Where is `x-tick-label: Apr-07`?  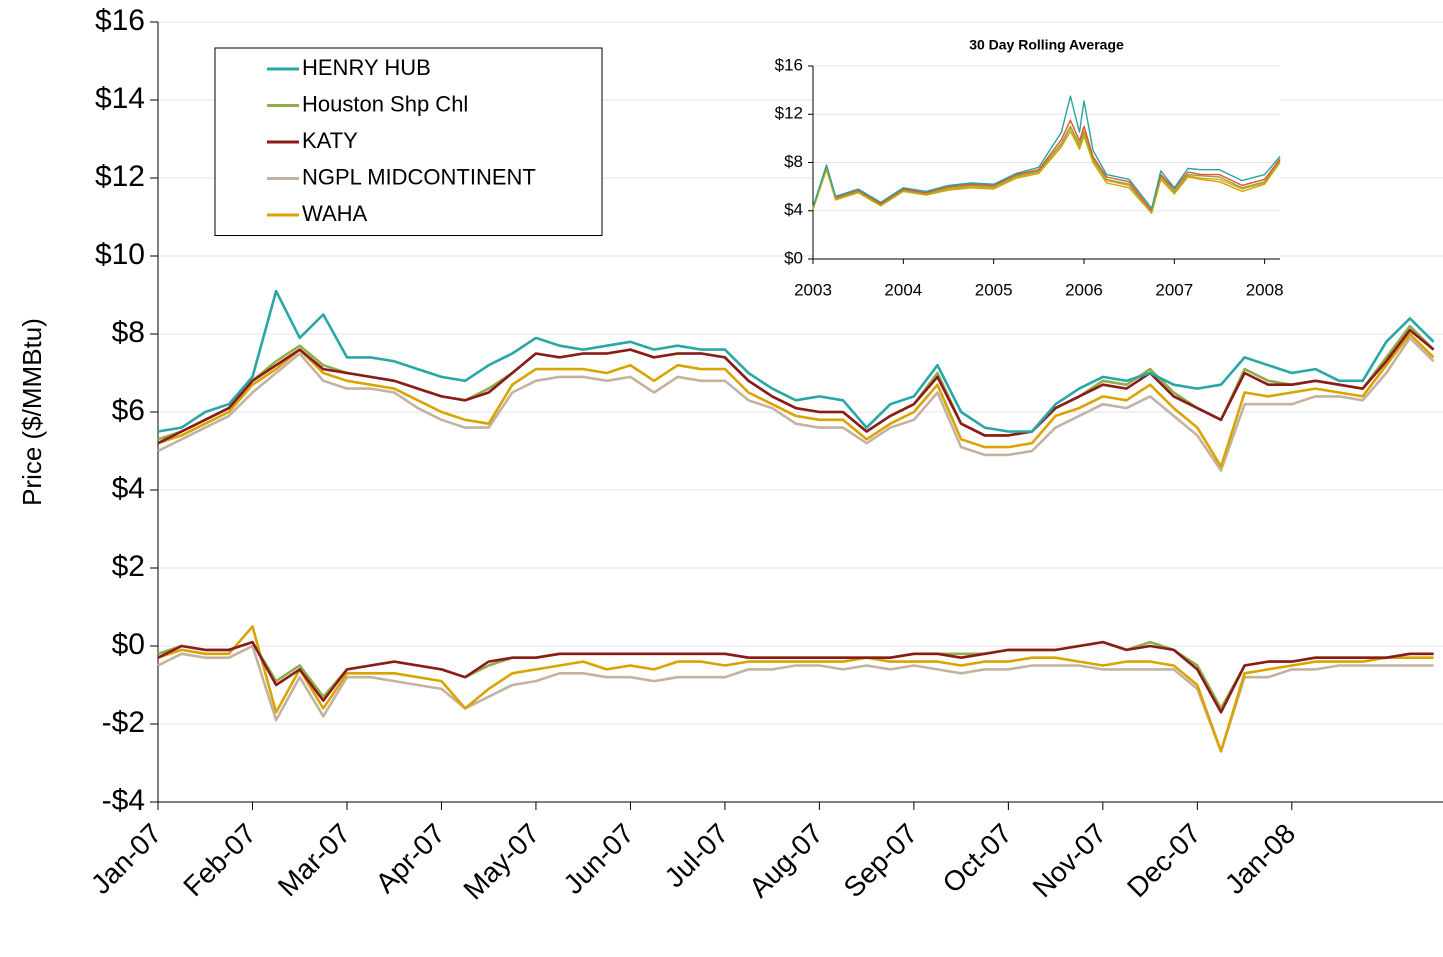 x-tick-label: Apr-07 is located at coordinates (410, 858).